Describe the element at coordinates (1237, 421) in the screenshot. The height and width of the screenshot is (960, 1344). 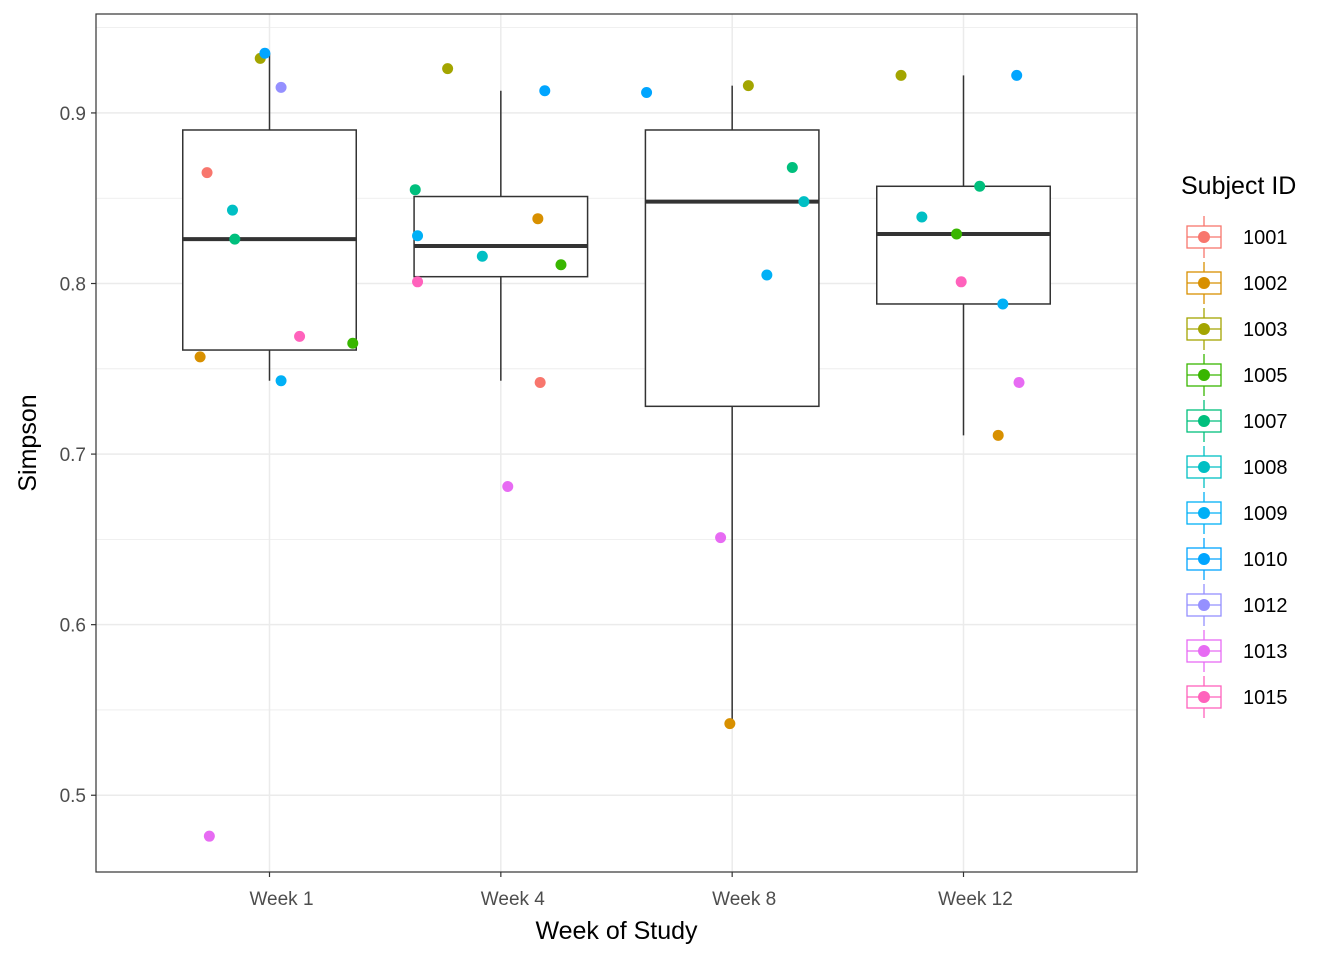
I see `legend-item-1007: 1007` at that location.